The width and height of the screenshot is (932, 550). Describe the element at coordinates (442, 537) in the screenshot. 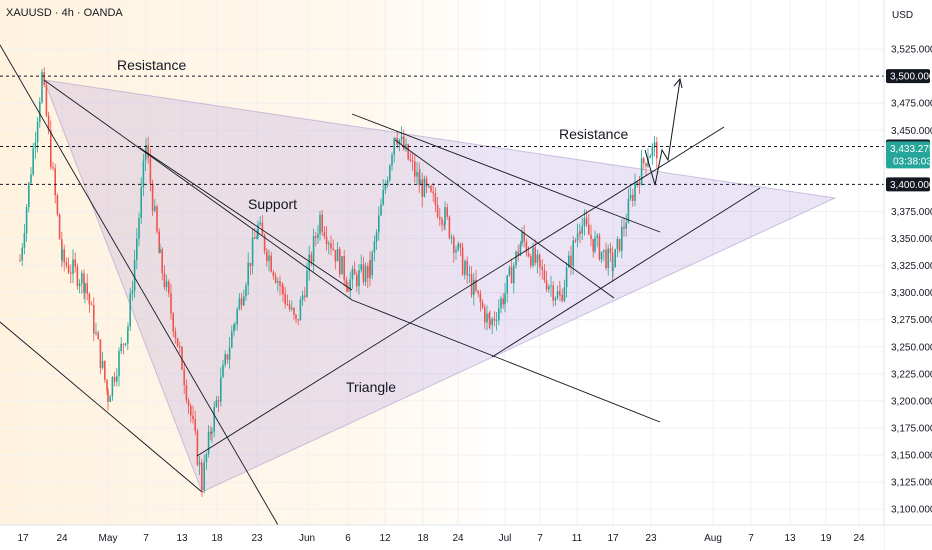

I see `time-axis` at that location.